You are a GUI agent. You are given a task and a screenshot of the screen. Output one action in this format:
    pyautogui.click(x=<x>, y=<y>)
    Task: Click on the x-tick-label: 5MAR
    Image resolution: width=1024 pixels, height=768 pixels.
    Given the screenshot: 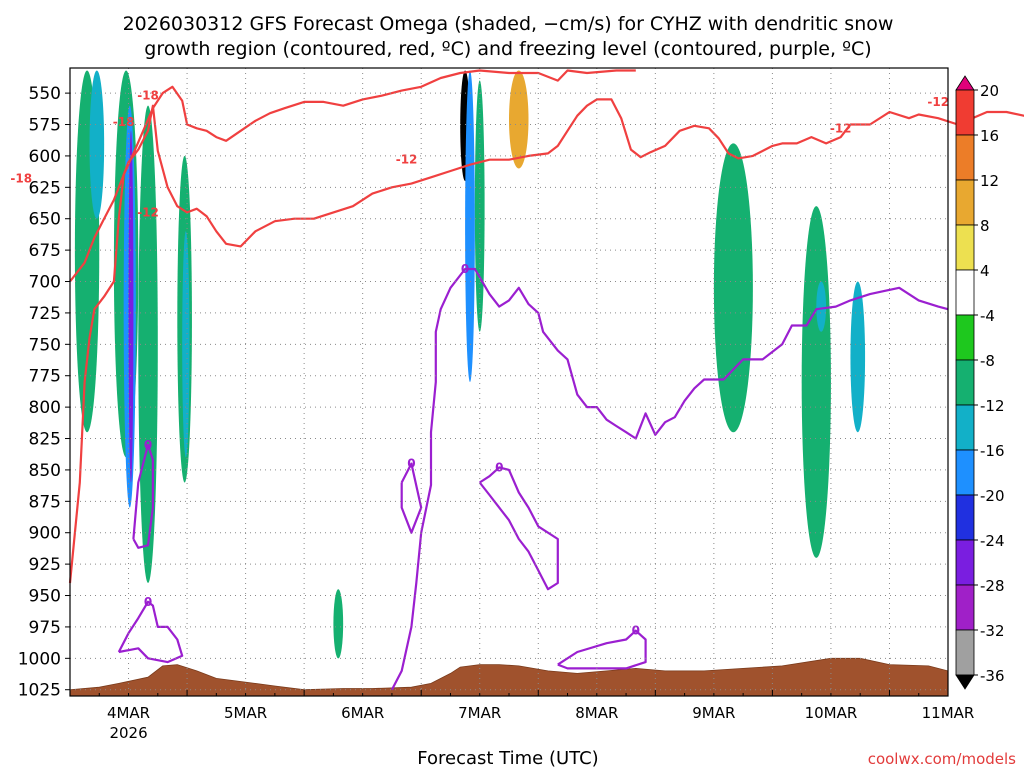 What is the action you would take?
    pyautogui.click(x=245, y=713)
    